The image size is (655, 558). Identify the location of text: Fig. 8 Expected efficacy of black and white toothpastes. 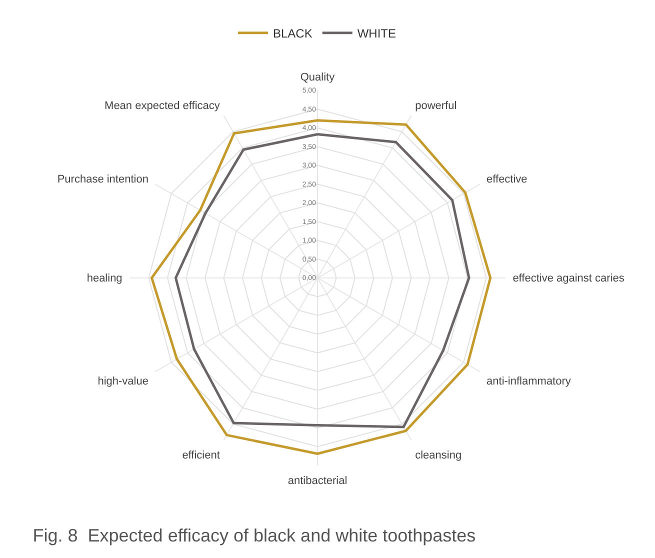
(254, 535).